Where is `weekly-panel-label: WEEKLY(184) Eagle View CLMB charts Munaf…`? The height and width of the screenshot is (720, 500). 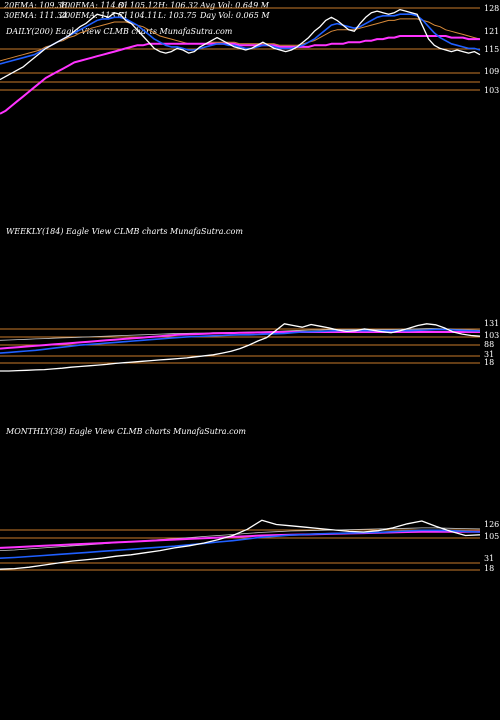
weekly-panel-label: WEEKLY(184) Eagle View CLMB charts Munaf… is located at coordinates (124, 231).